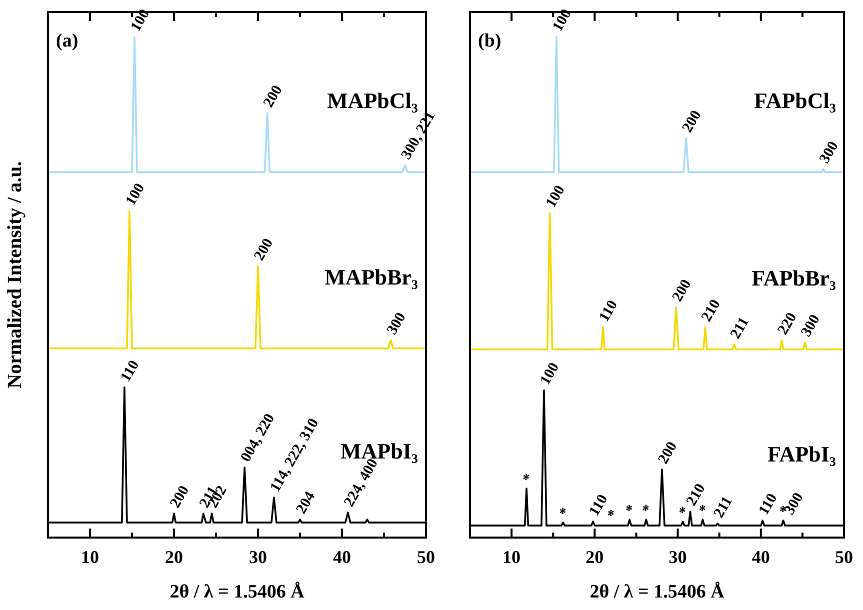 Image resolution: width=863 pixels, height=610 pixels. What do you see at coordinates (15, 274) in the screenshot?
I see `y-axis-title: Normalized Intensity / a.u.` at bounding box center [15, 274].